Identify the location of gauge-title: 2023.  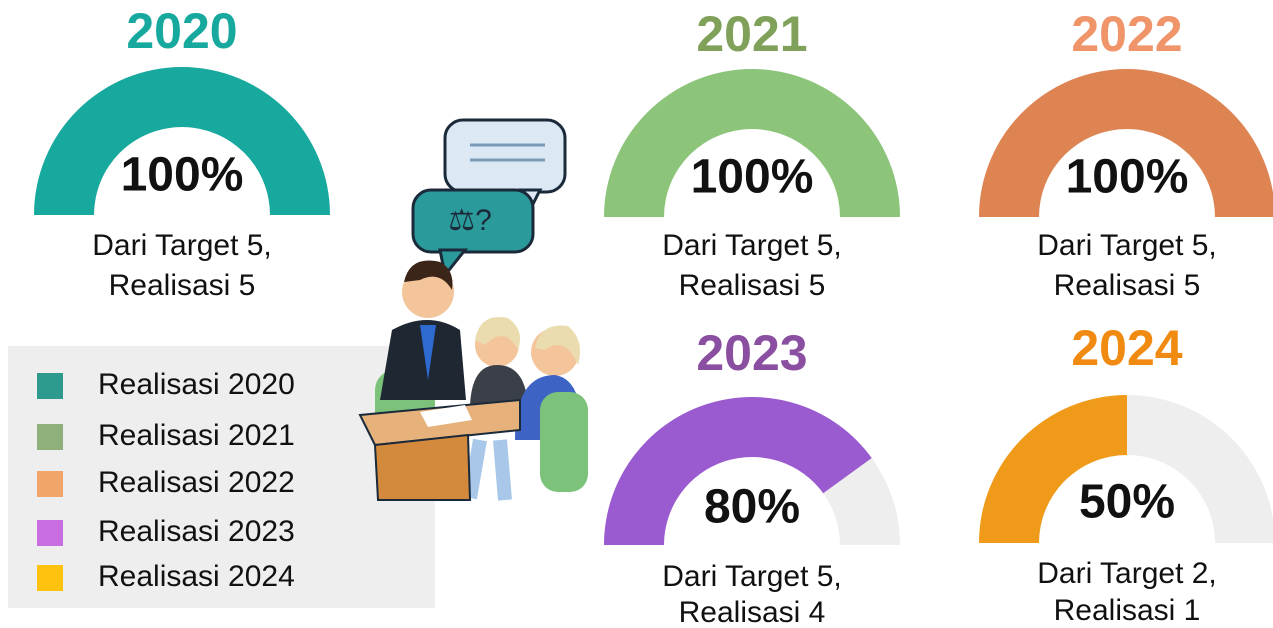
(751, 353).